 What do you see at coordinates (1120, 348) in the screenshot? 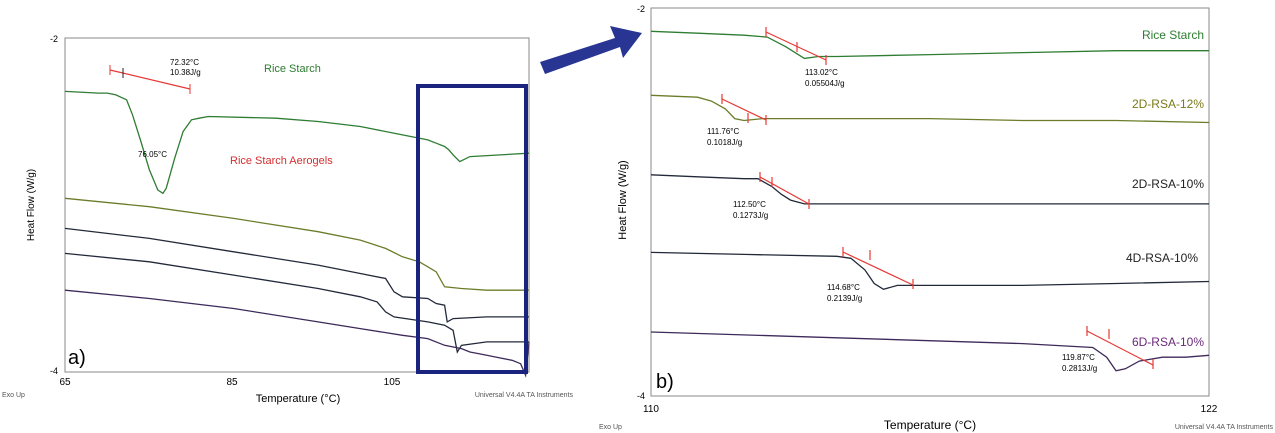
I see `tangent-6d10` at bounding box center [1120, 348].